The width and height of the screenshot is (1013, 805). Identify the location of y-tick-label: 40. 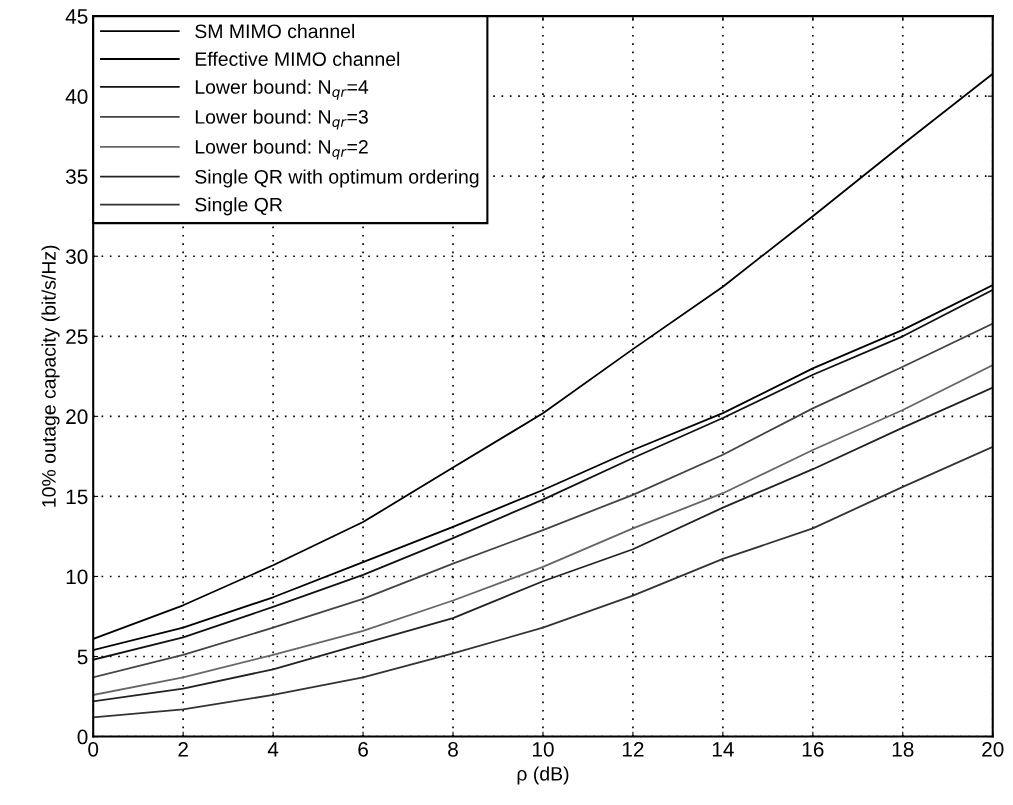
(76, 96).